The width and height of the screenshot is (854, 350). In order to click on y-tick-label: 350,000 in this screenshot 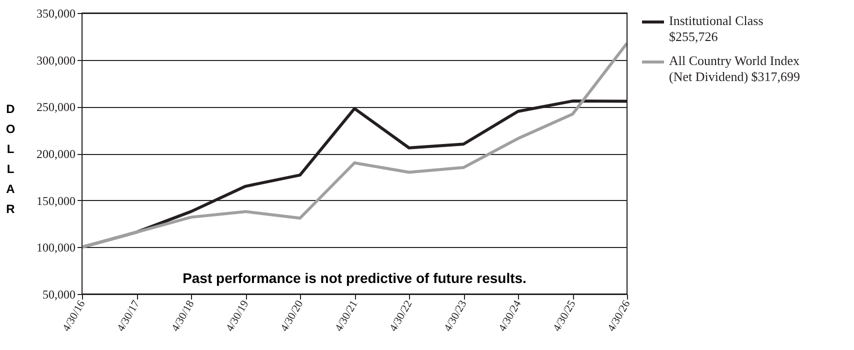, I will do `click(56, 13)`.